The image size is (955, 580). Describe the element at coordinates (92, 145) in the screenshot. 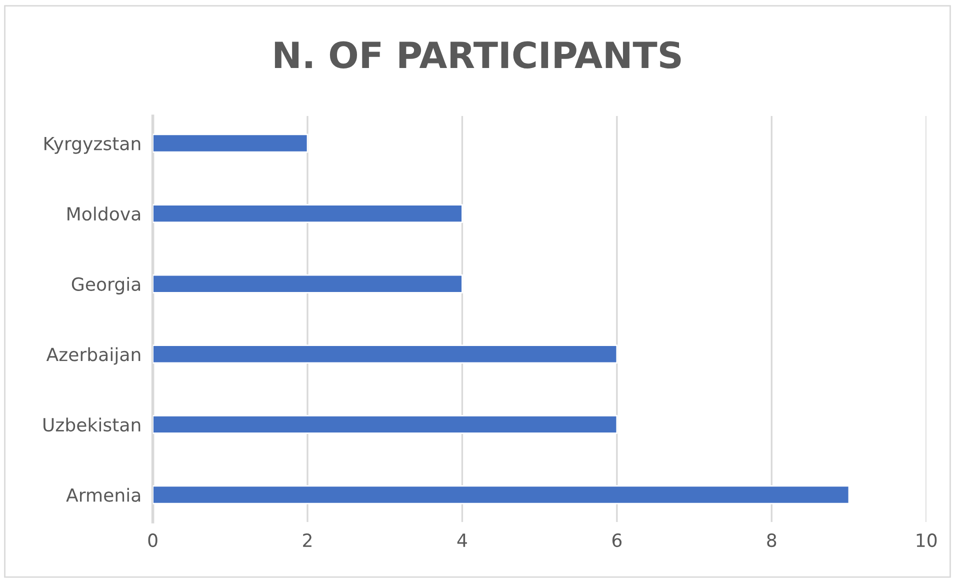

I see `y-tick-label: Kyrgyzstan` at that location.